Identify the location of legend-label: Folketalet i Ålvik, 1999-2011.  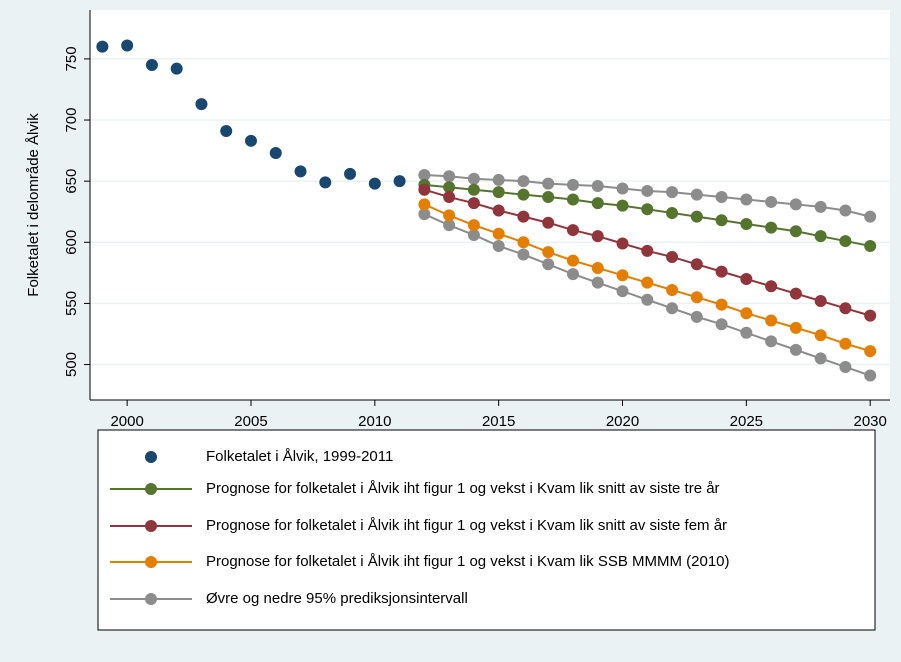
(299, 456).